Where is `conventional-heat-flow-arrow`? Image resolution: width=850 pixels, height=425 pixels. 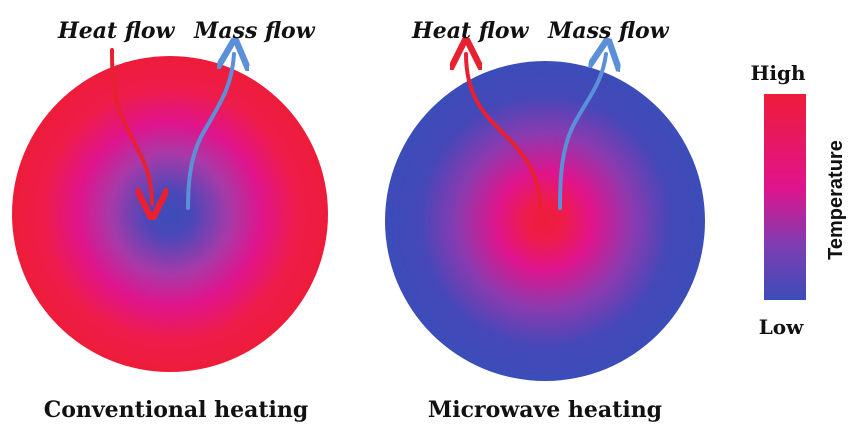
conventional-heat-flow-arrow is located at coordinates (131, 126).